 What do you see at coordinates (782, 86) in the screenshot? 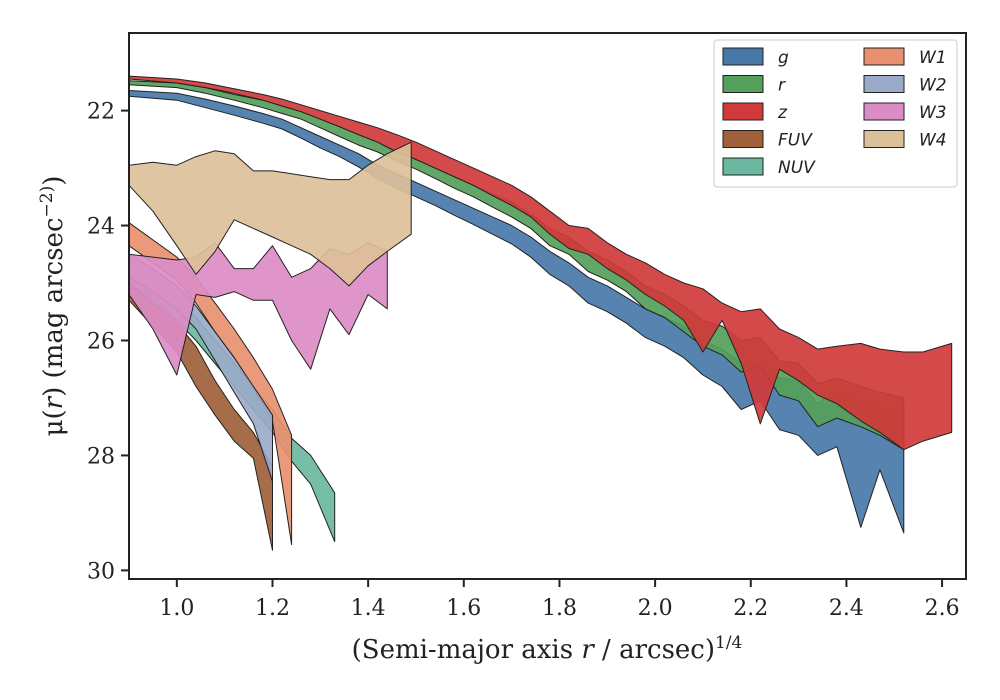
I see `legend-label-r: r` at bounding box center [782, 86].